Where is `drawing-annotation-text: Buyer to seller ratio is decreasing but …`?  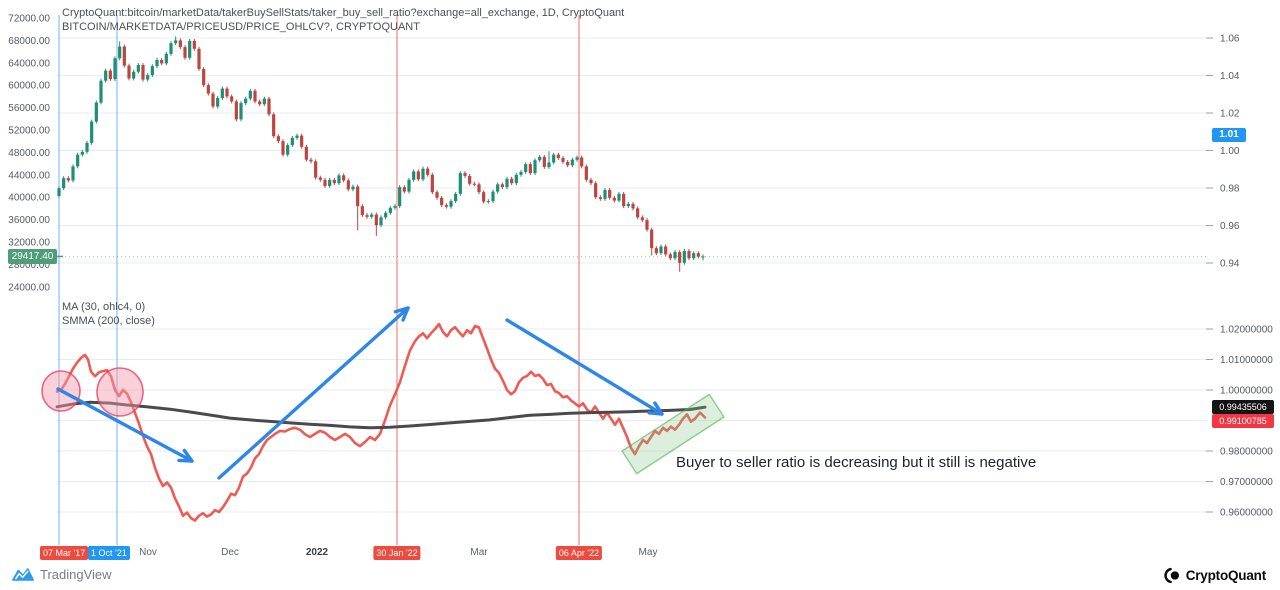 drawing-annotation-text: Buyer to seller ratio is decreasing but … is located at coordinates (856, 462).